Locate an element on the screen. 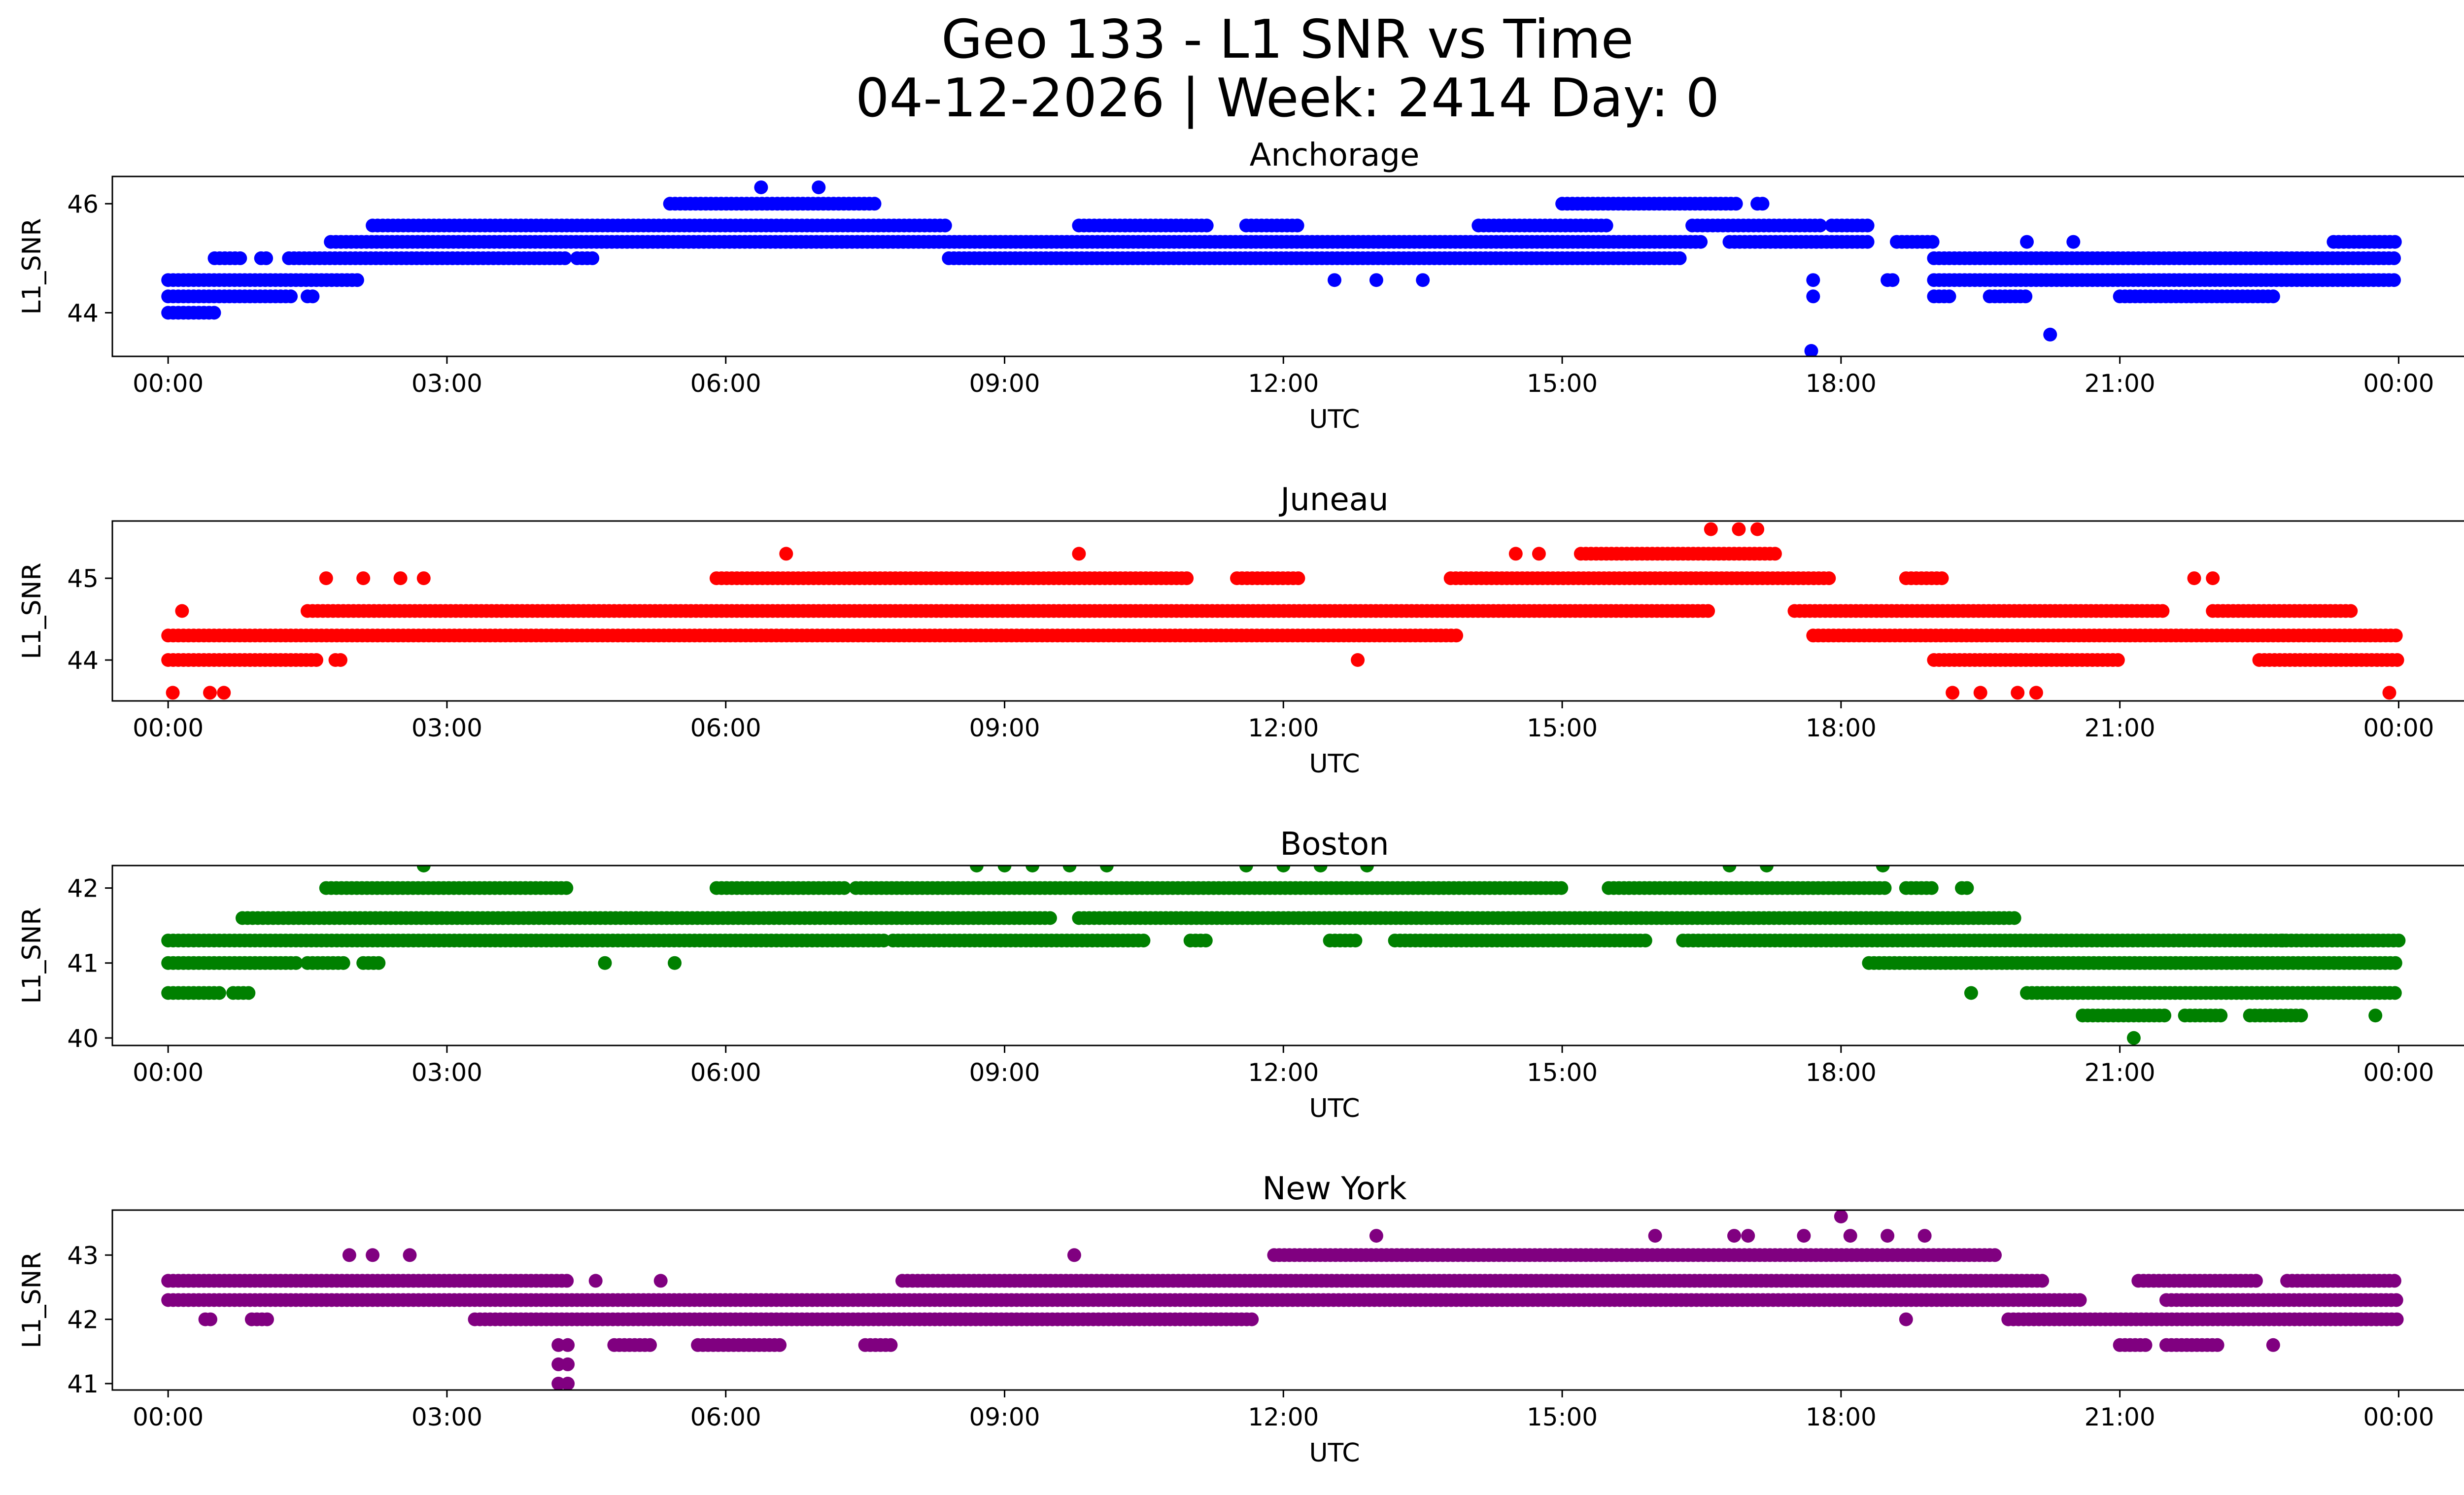 This screenshot has width=2464, height=1495. y-tick-label: 43 is located at coordinates (83, 1255).